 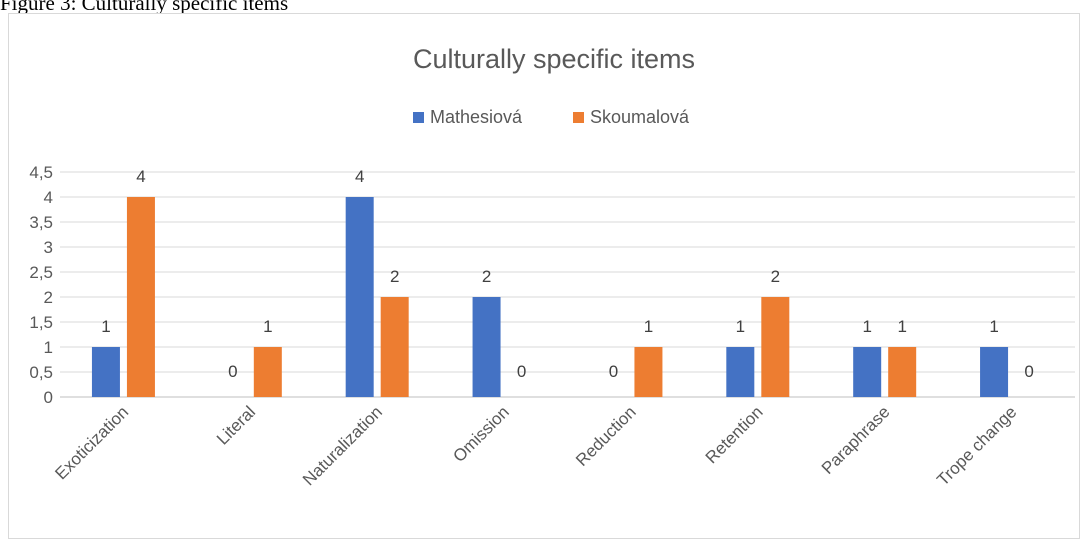 What do you see at coordinates (48, 247) in the screenshot?
I see `y-tick-label: 3` at bounding box center [48, 247].